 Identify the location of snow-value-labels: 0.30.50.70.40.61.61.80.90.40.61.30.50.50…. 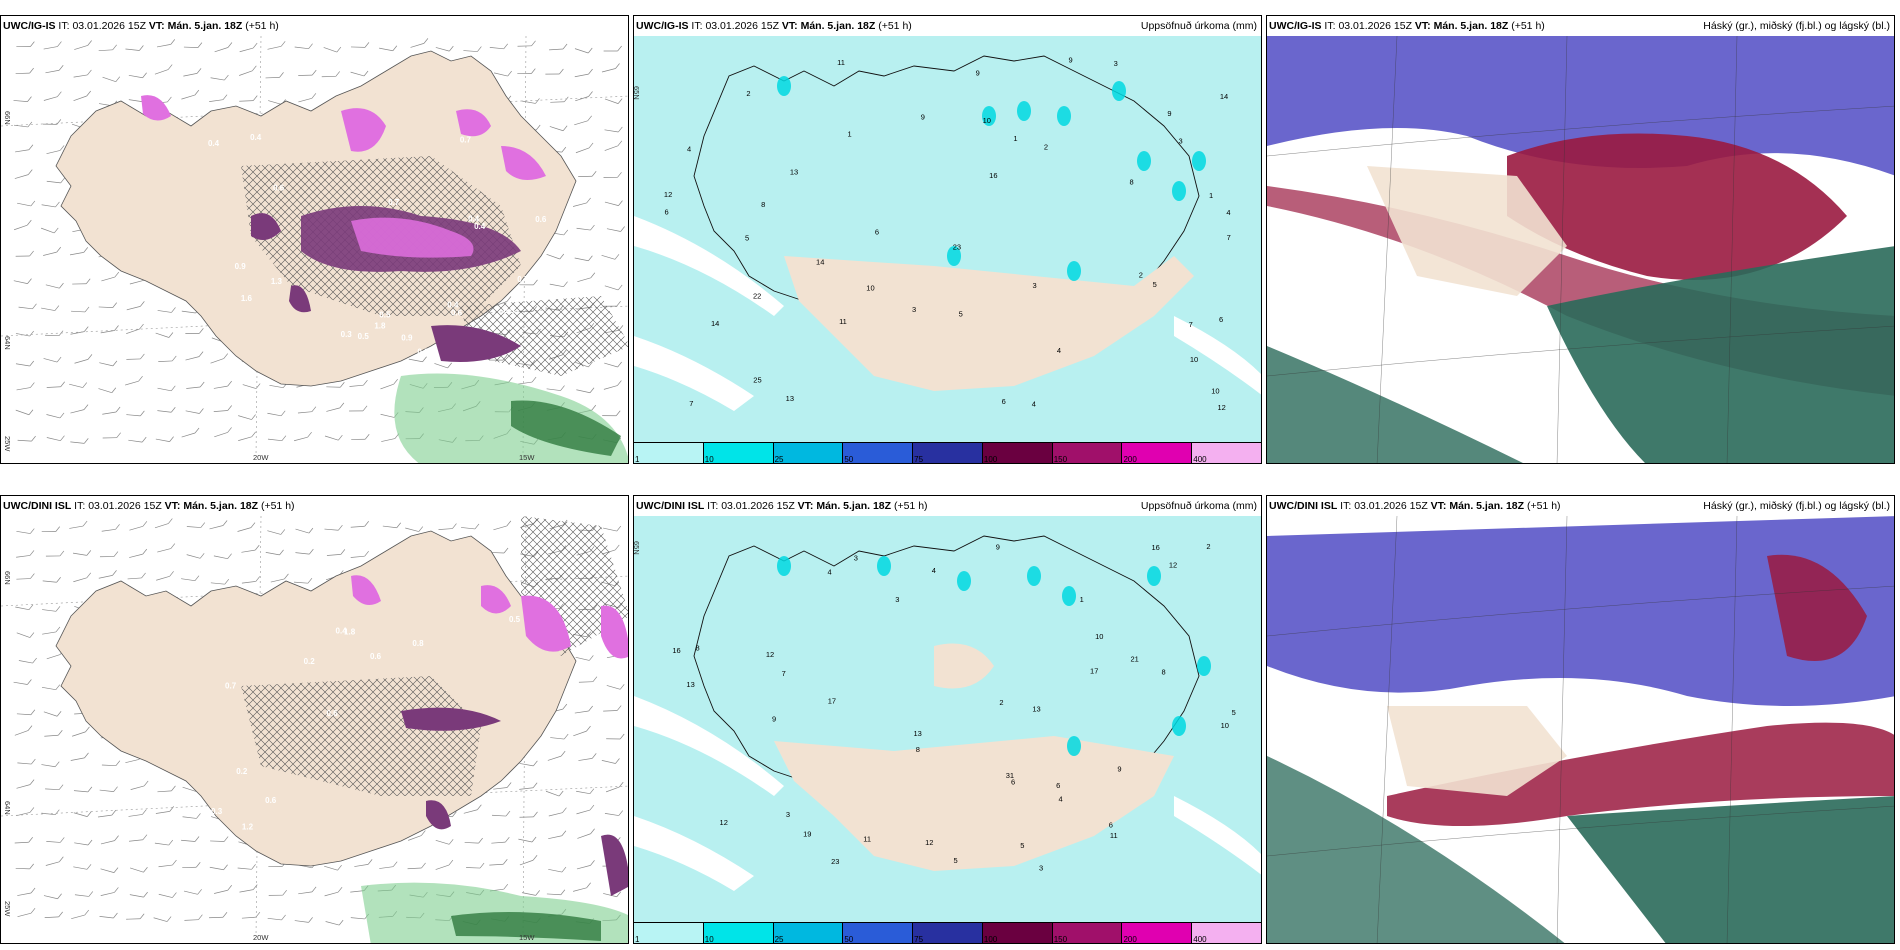
(377, 245).